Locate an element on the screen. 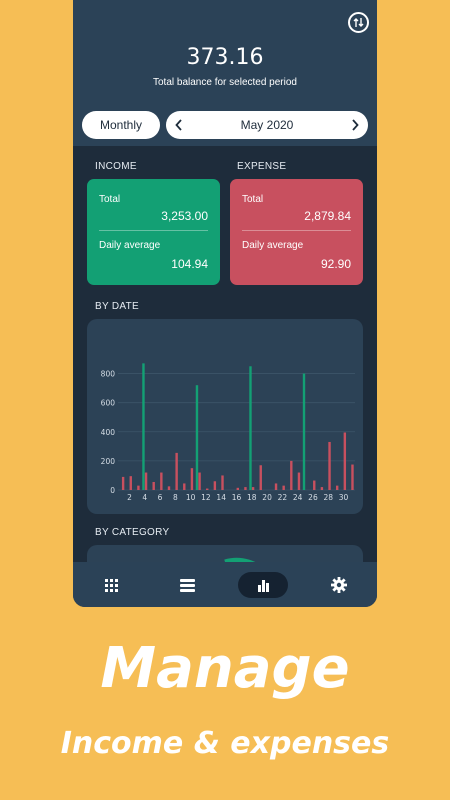 This screenshot has height=800, width=450. nav-settings is located at coordinates (339, 585).